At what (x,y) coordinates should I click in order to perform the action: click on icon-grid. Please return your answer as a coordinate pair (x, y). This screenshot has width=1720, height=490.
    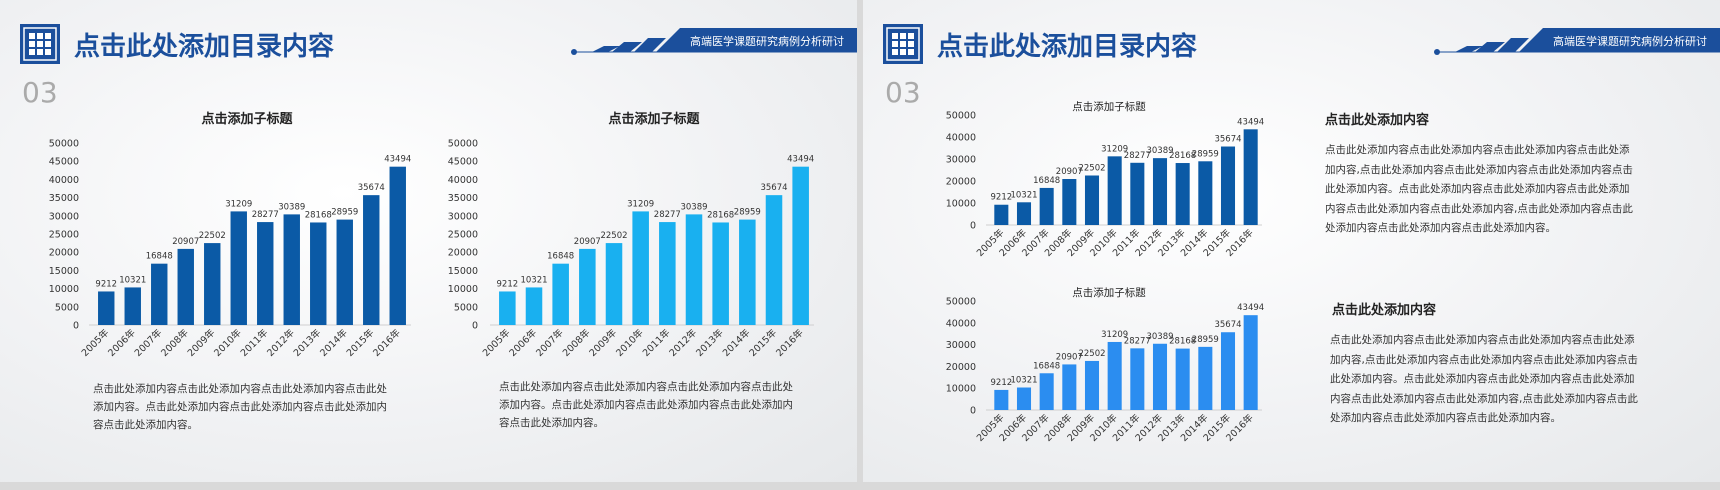
    Looking at the image, I should click on (40, 44).